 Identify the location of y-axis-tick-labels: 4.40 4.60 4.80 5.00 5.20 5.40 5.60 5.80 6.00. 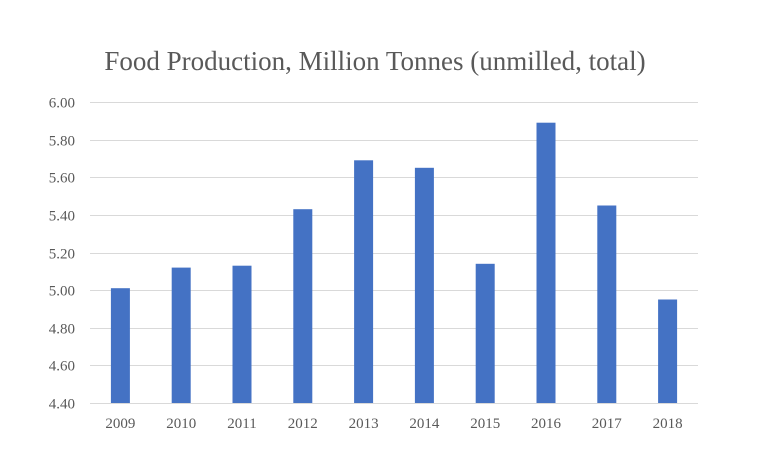
(62, 254).